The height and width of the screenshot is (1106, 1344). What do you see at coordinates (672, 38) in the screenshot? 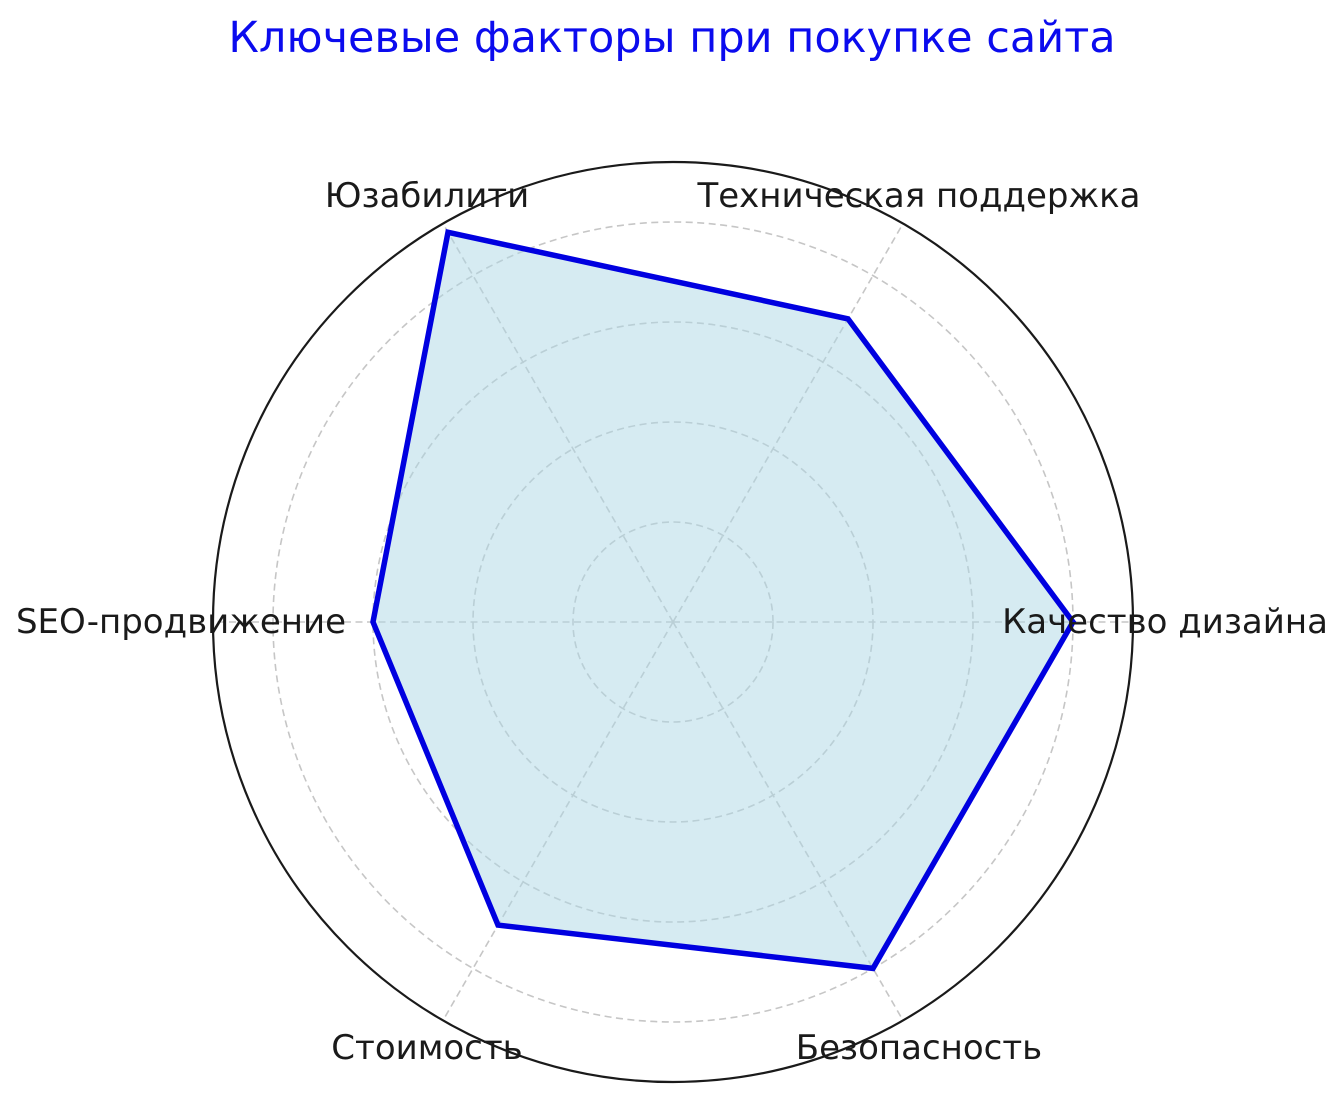
I see `chart-title: Ключевые факторы при покупке сайта` at bounding box center [672, 38].